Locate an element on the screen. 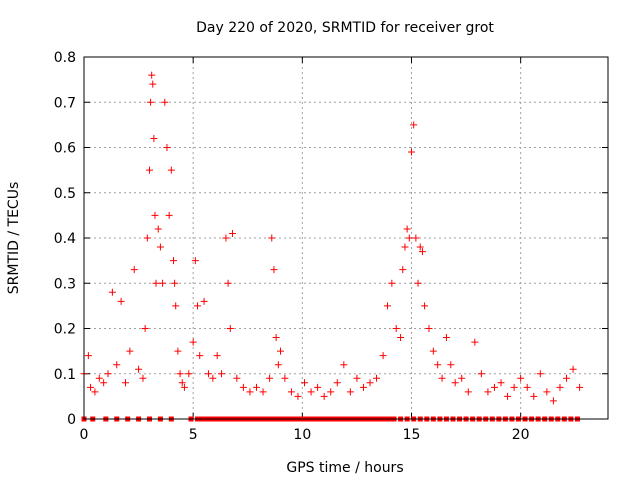  y-tick-label: 0.5 is located at coordinates (65, 194).